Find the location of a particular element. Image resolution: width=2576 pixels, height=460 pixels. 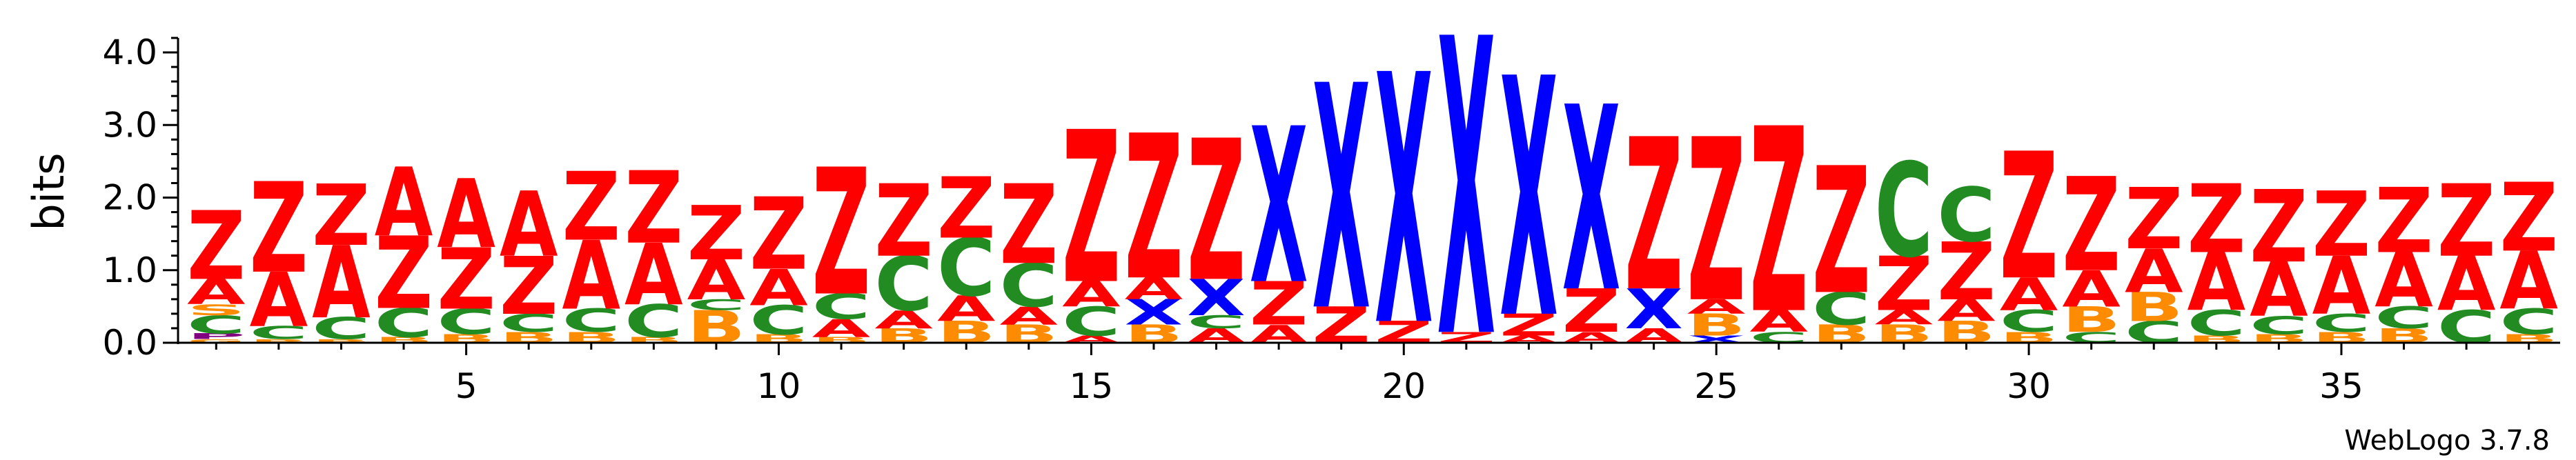

x-tick-label: 20 is located at coordinates (1404, 386).